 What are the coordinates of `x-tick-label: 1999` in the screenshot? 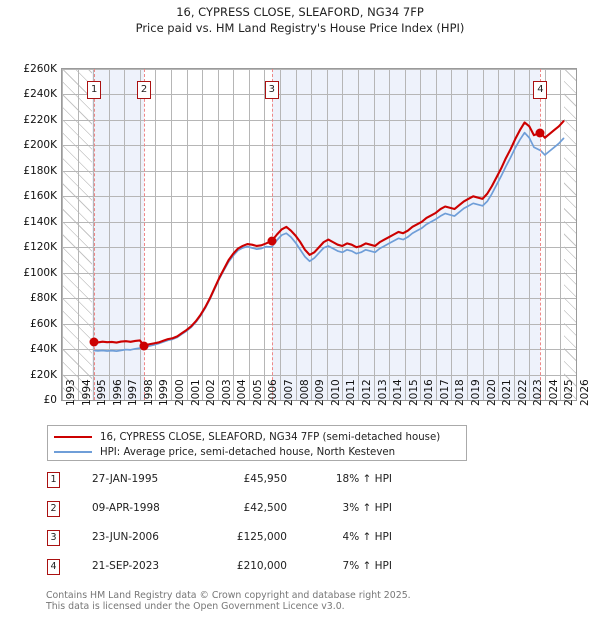 It's located at (164, 392).